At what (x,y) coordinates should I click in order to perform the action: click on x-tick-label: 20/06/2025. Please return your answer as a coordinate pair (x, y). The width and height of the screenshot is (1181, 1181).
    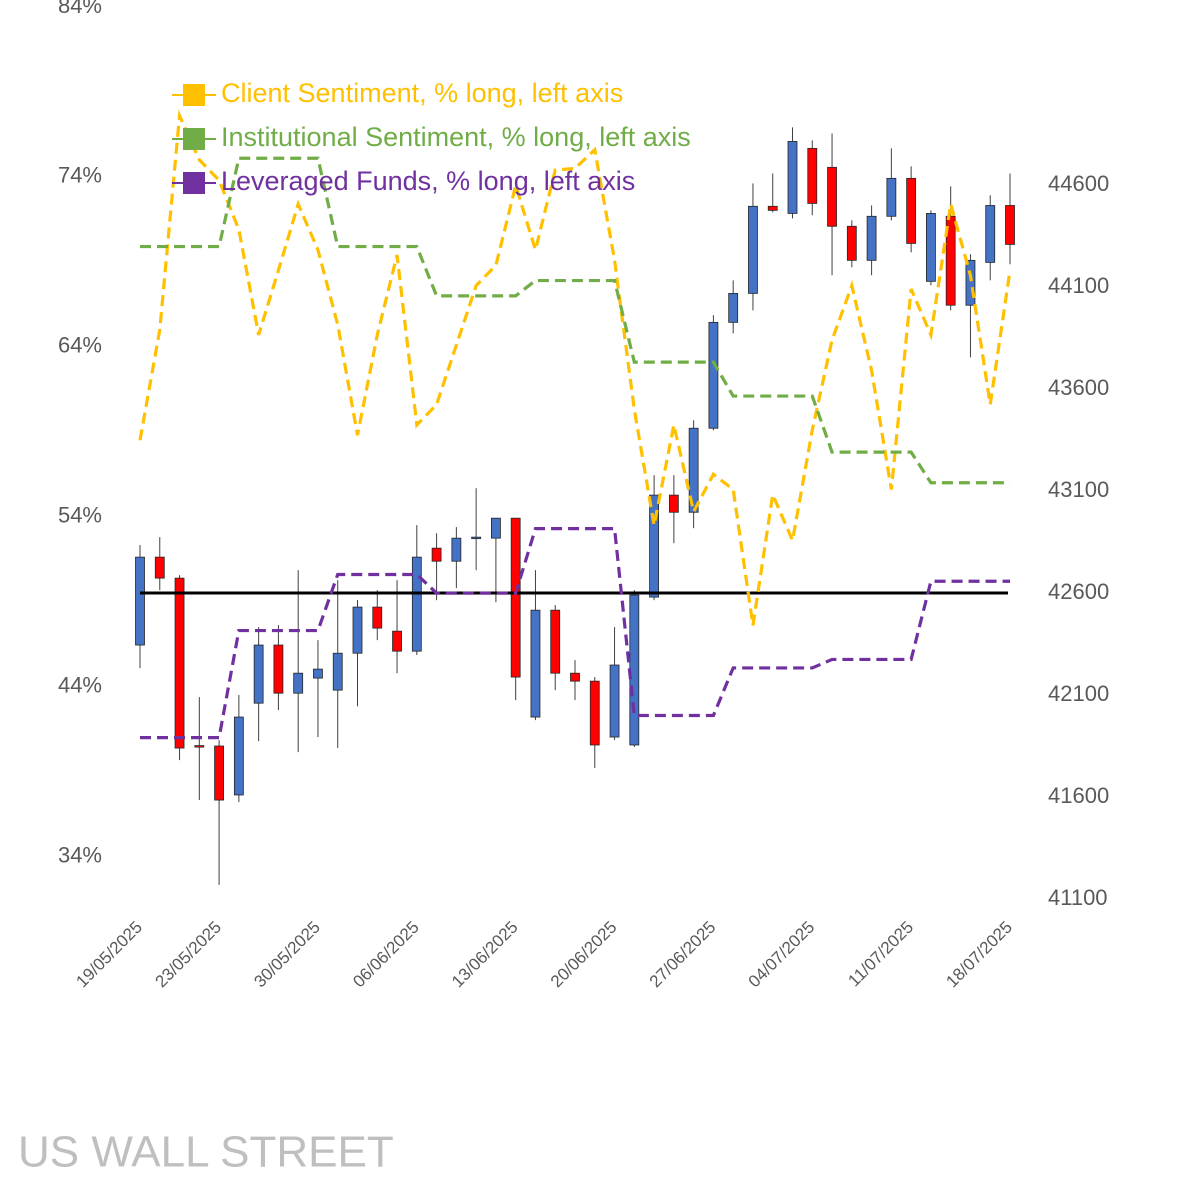
    Looking at the image, I should click on (584, 955).